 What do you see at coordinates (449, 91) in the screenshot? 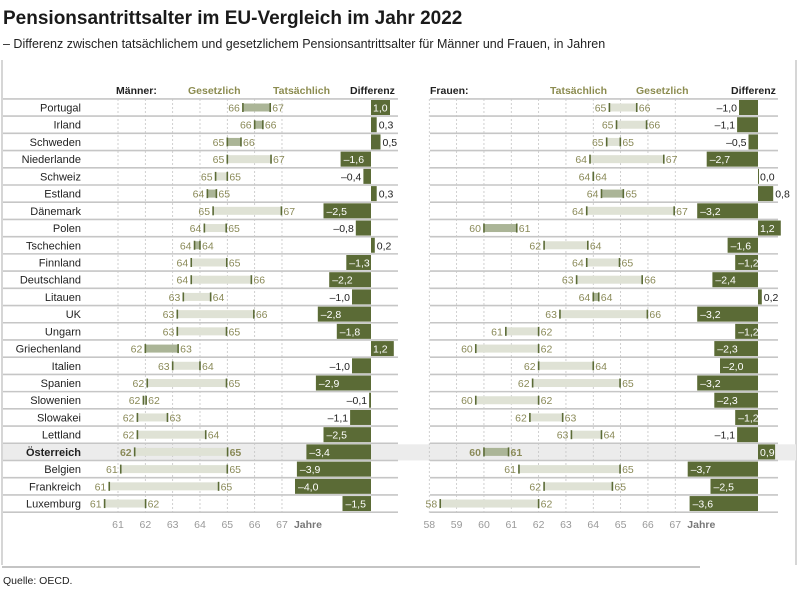
I see `panel-group-label: Frauen:` at bounding box center [449, 91].